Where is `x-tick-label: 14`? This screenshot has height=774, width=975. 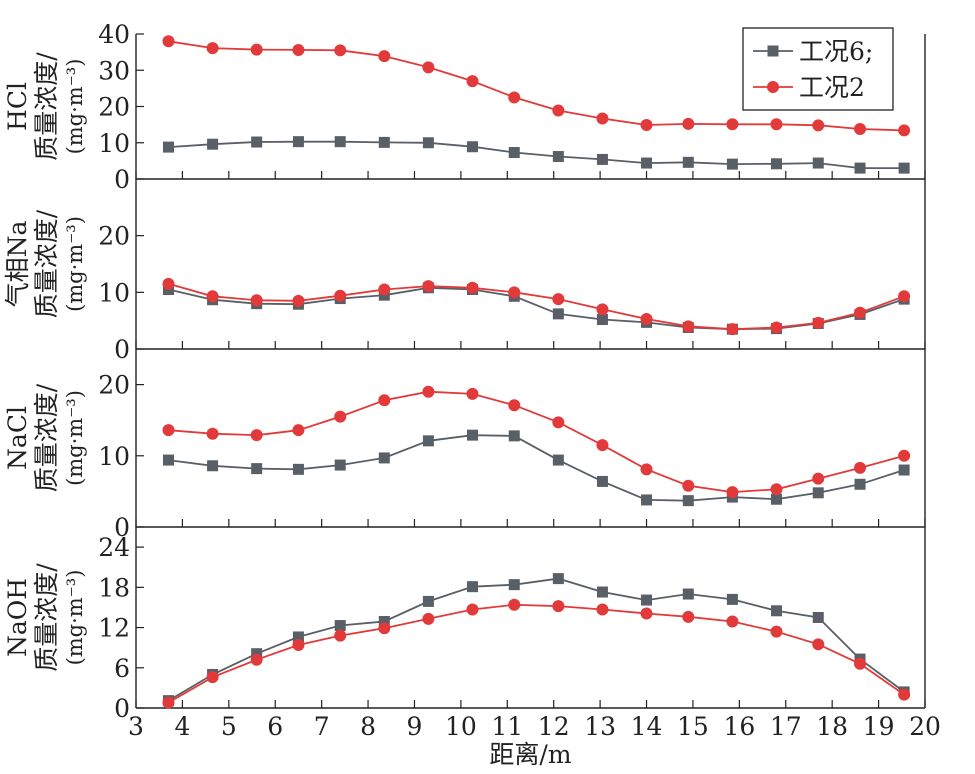 x-tick-label: 14 is located at coordinates (647, 726).